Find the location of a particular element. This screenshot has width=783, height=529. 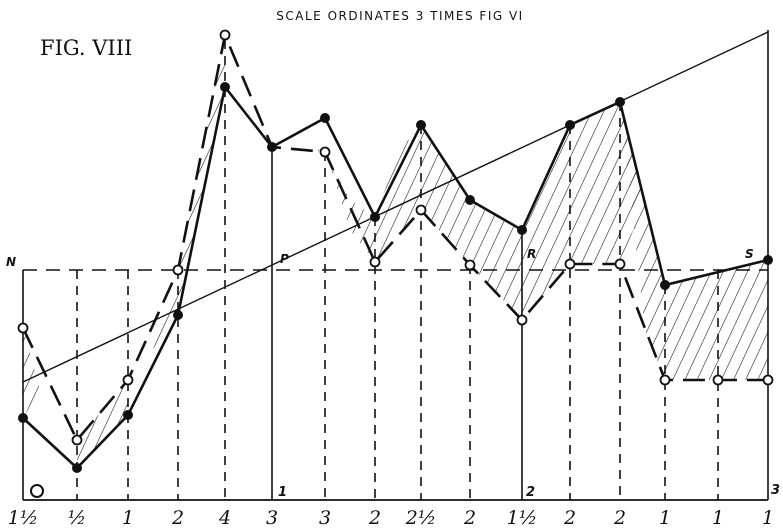

origin-marker is located at coordinates (37, 491).